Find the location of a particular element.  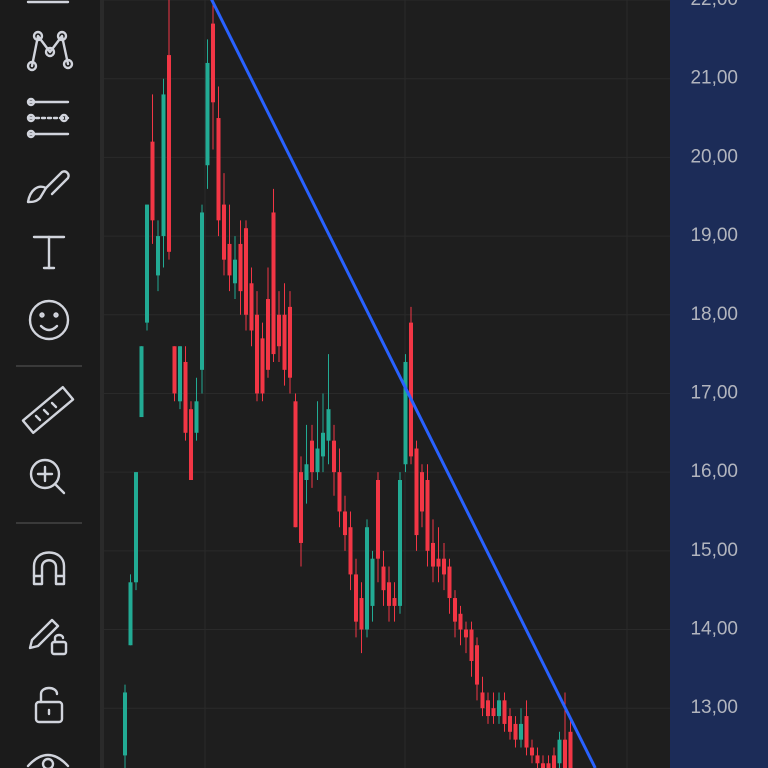

tool-brush is located at coordinates (48, 187).